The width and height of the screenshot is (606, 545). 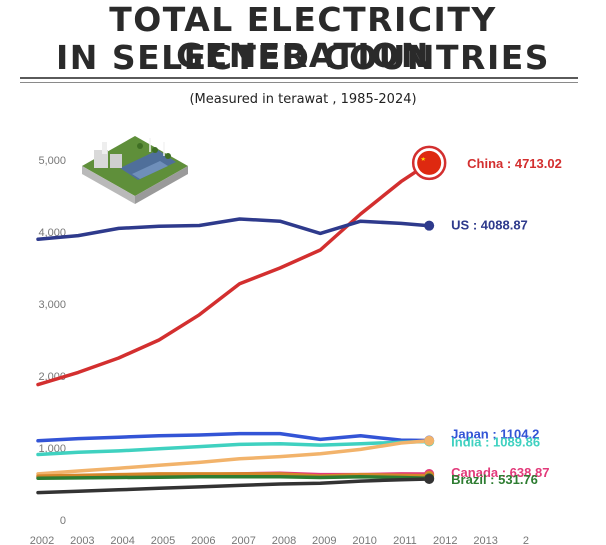 I want to click on series-label-brazil: Brazil : 531.76, so click(x=494, y=479).